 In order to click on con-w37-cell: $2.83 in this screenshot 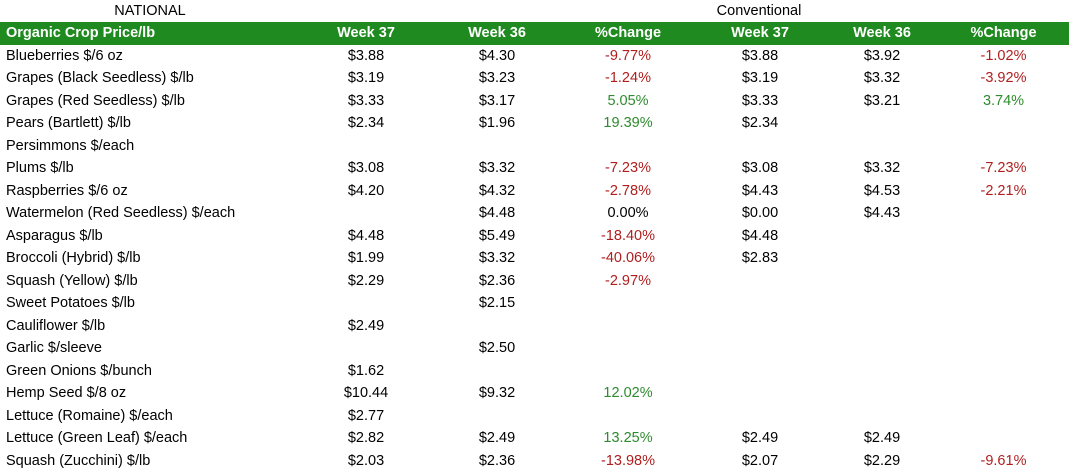, I will do `click(760, 258)`.